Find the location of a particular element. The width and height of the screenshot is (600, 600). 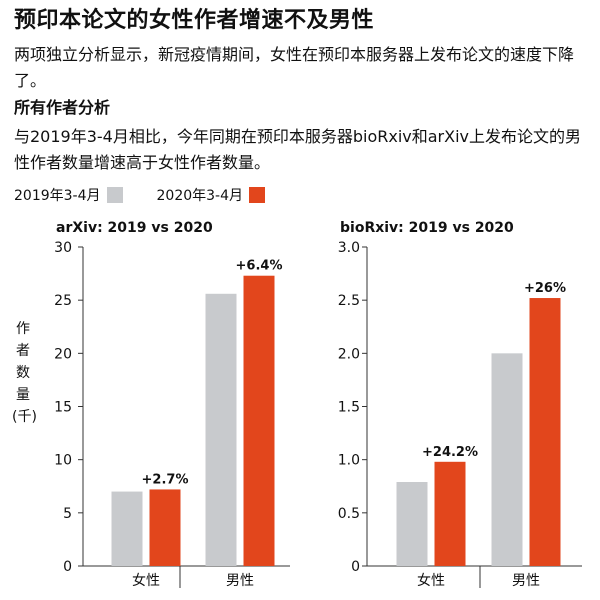

y-axis-label-char: 数 is located at coordinates (23, 373).